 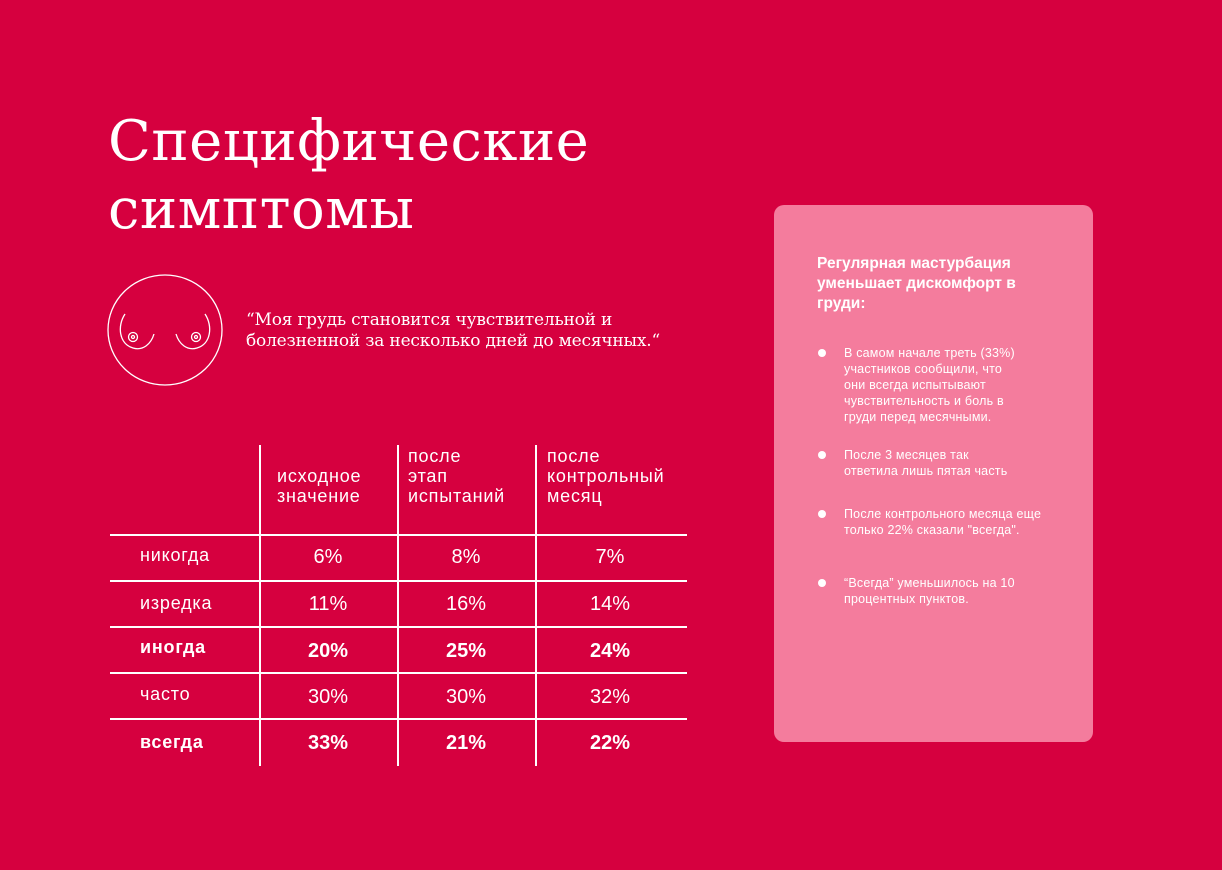 I want to click on table-cell: 16%, so click(x=466, y=604).